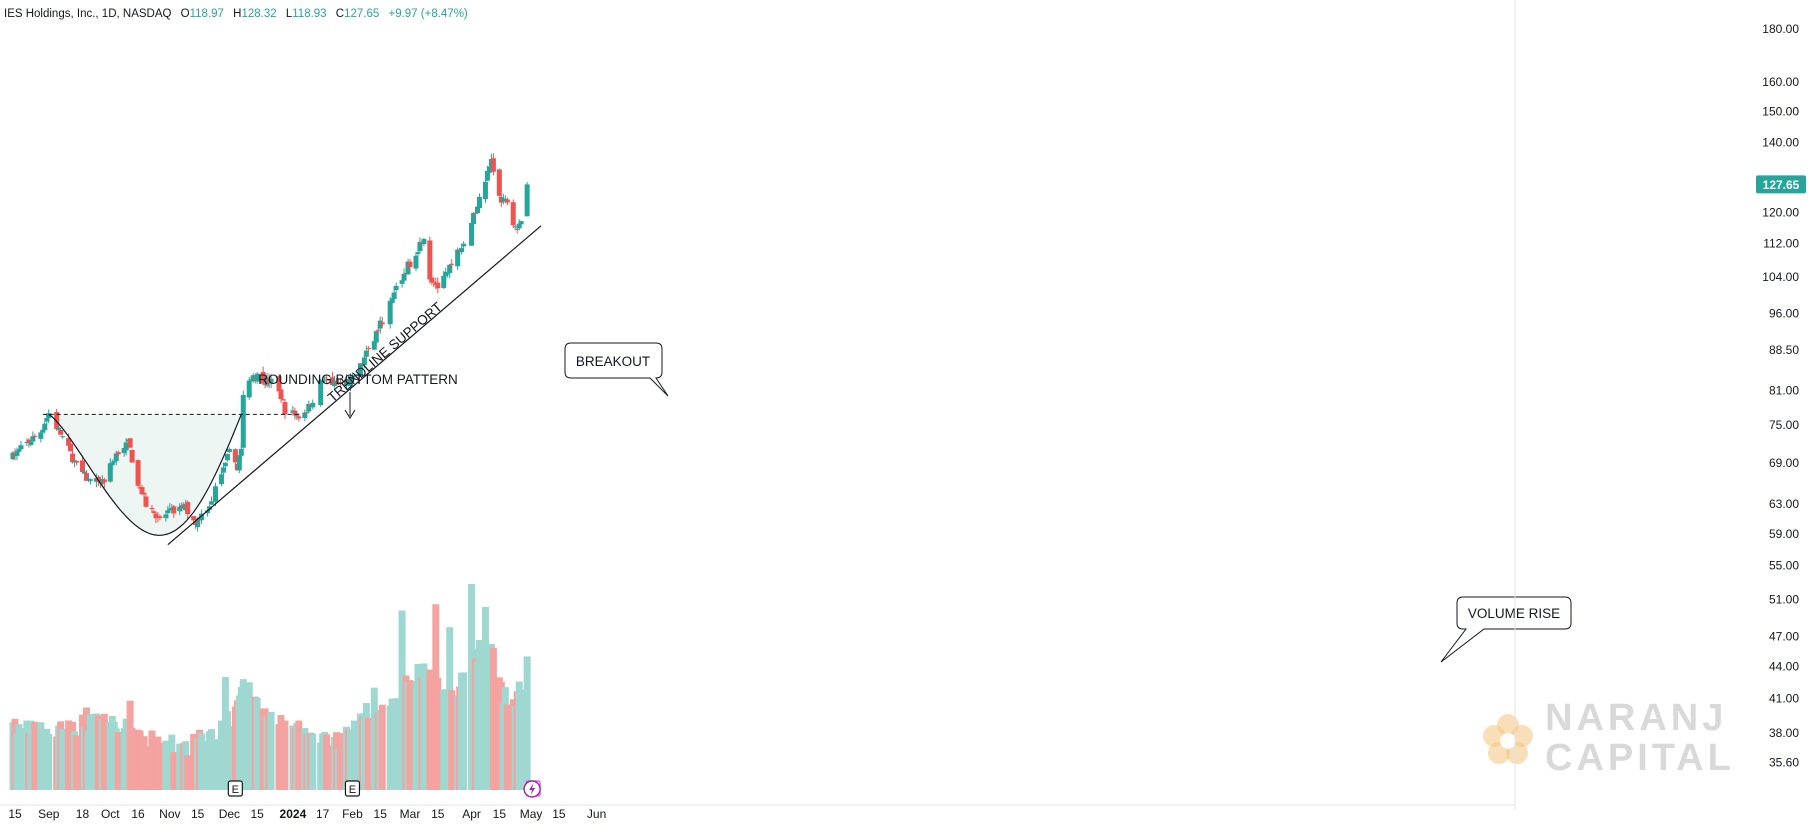 The image size is (1810, 833). What do you see at coordinates (1784, 504) in the screenshot?
I see `price-tick-label: 63.00` at bounding box center [1784, 504].